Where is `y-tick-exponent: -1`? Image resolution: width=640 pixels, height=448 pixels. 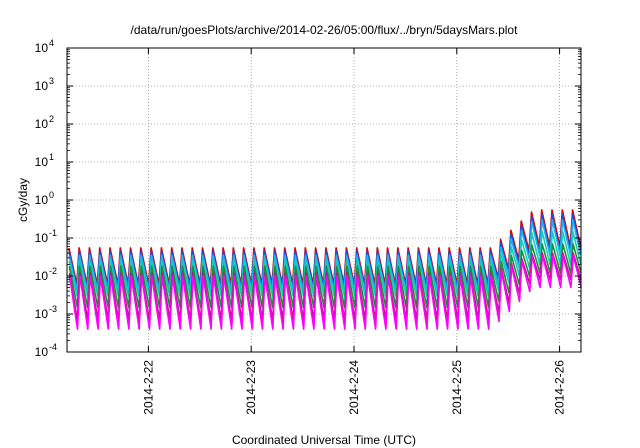 y-tick-exponent: -1 is located at coordinates (53, 233).